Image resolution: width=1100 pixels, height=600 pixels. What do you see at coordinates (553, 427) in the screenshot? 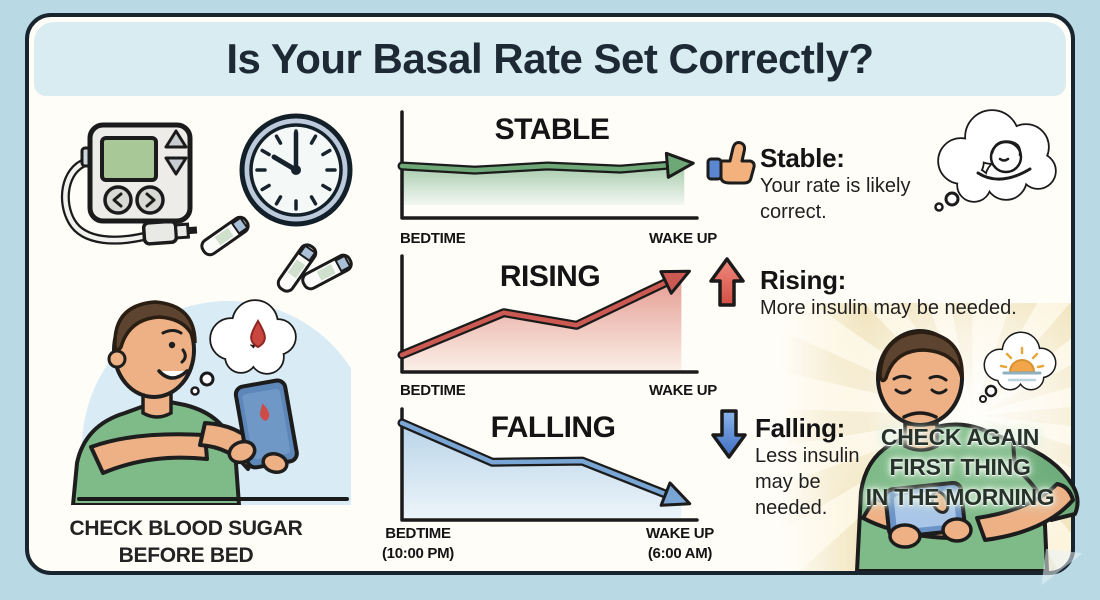
I see `chart-title-falling: FALLING` at bounding box center [553, 427].